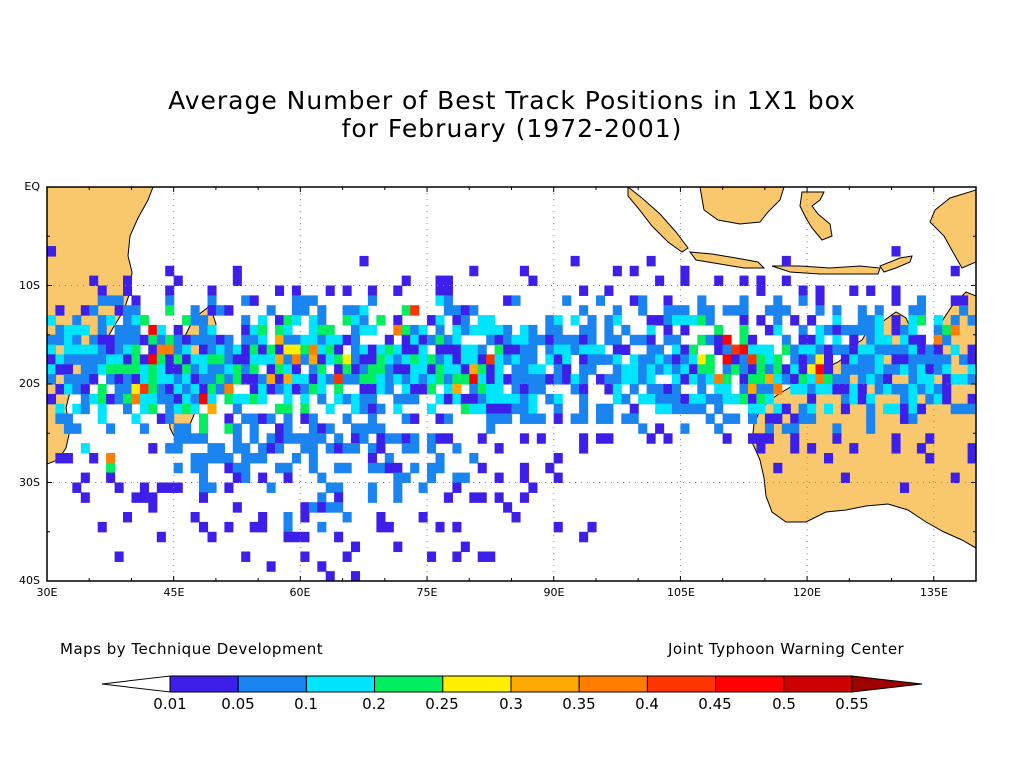 The width and height of the screenshot is (1024, 768). I want to click on x-tick-label: 120E, so click(807, 592).